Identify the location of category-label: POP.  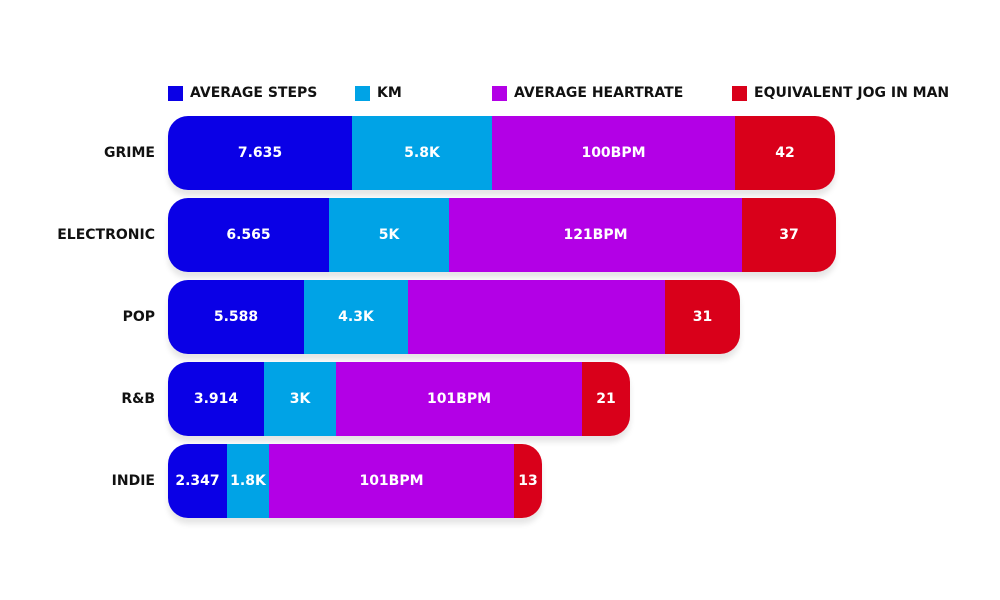
(138, 317).